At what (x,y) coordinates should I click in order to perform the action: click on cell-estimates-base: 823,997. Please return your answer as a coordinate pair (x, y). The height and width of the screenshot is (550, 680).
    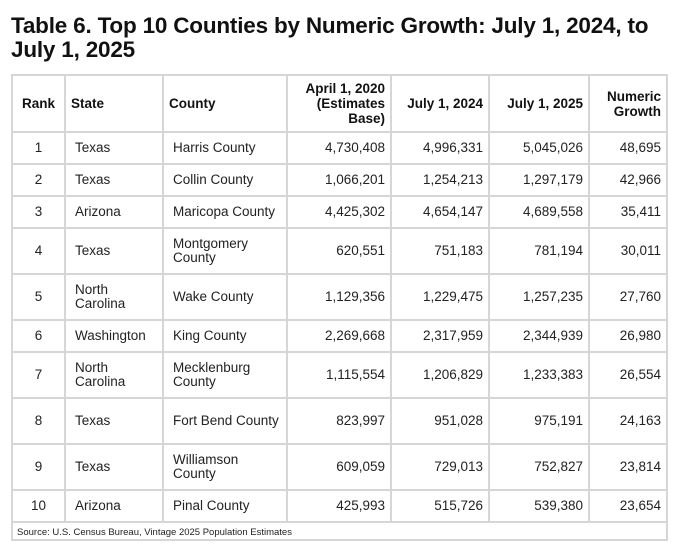
    Looking at the image, I should click on (339, 421).